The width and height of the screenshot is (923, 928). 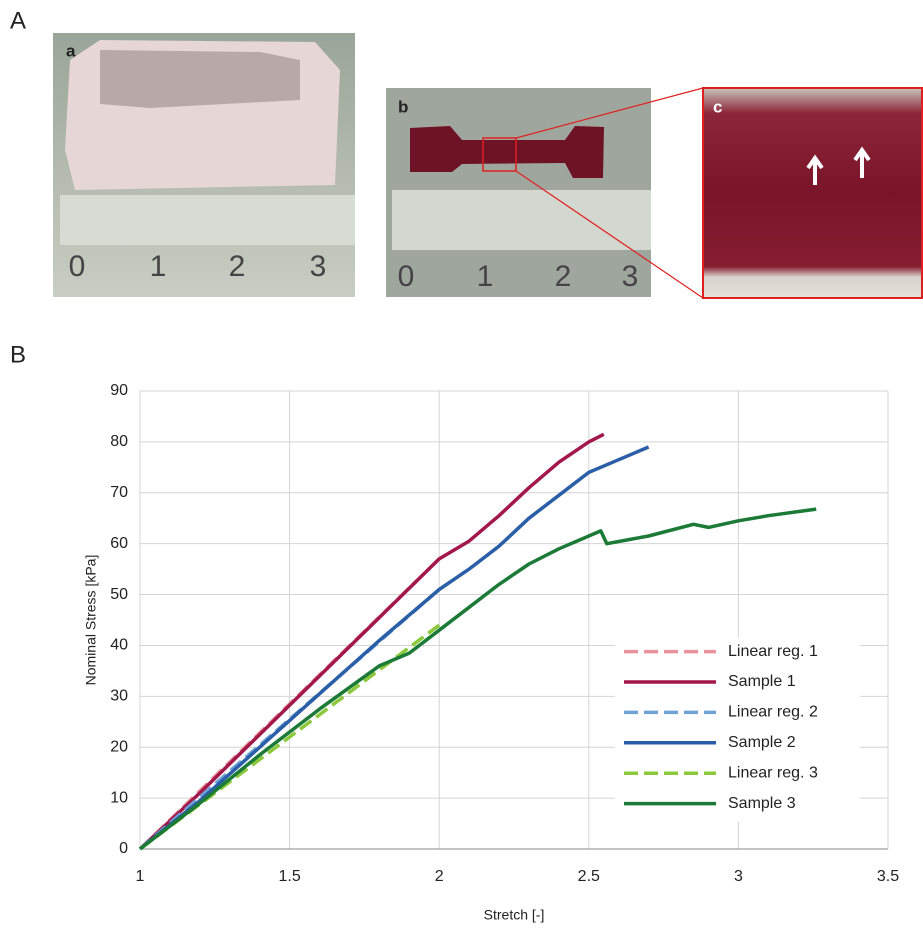 I want to click on y-tick-label: 40, so click(x=119, y=645).